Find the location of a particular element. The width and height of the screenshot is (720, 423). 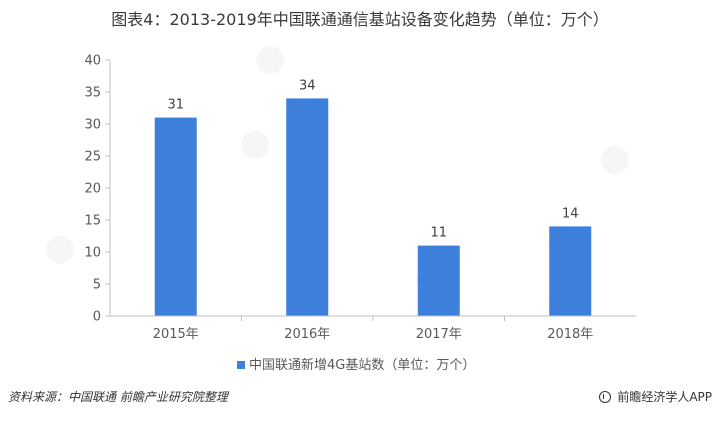

brand-name: 前瞻经济学人APP is located at coordinates (664, 397).